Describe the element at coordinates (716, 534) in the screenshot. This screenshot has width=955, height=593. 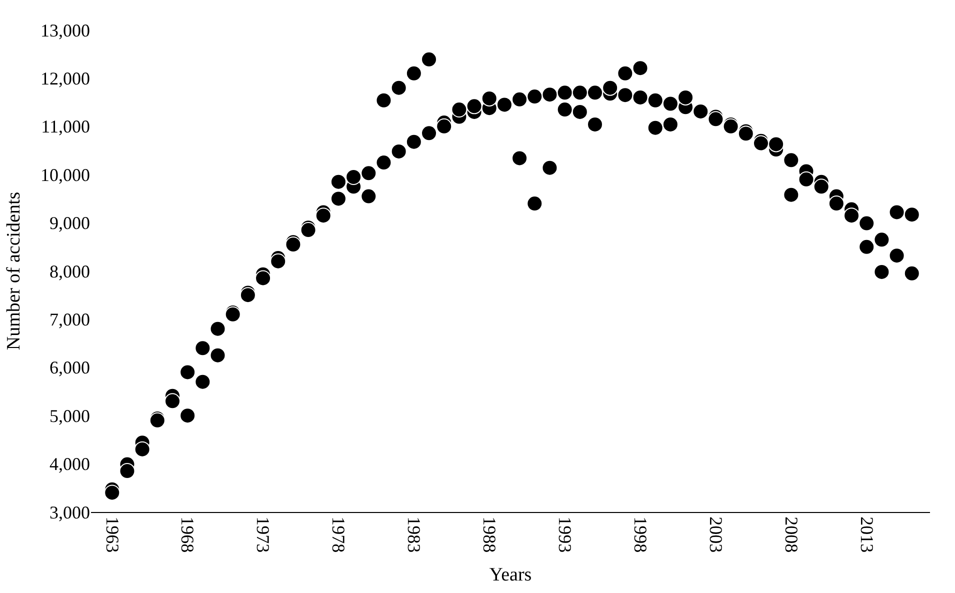
I see `x-tick-label: 2003` at that location.